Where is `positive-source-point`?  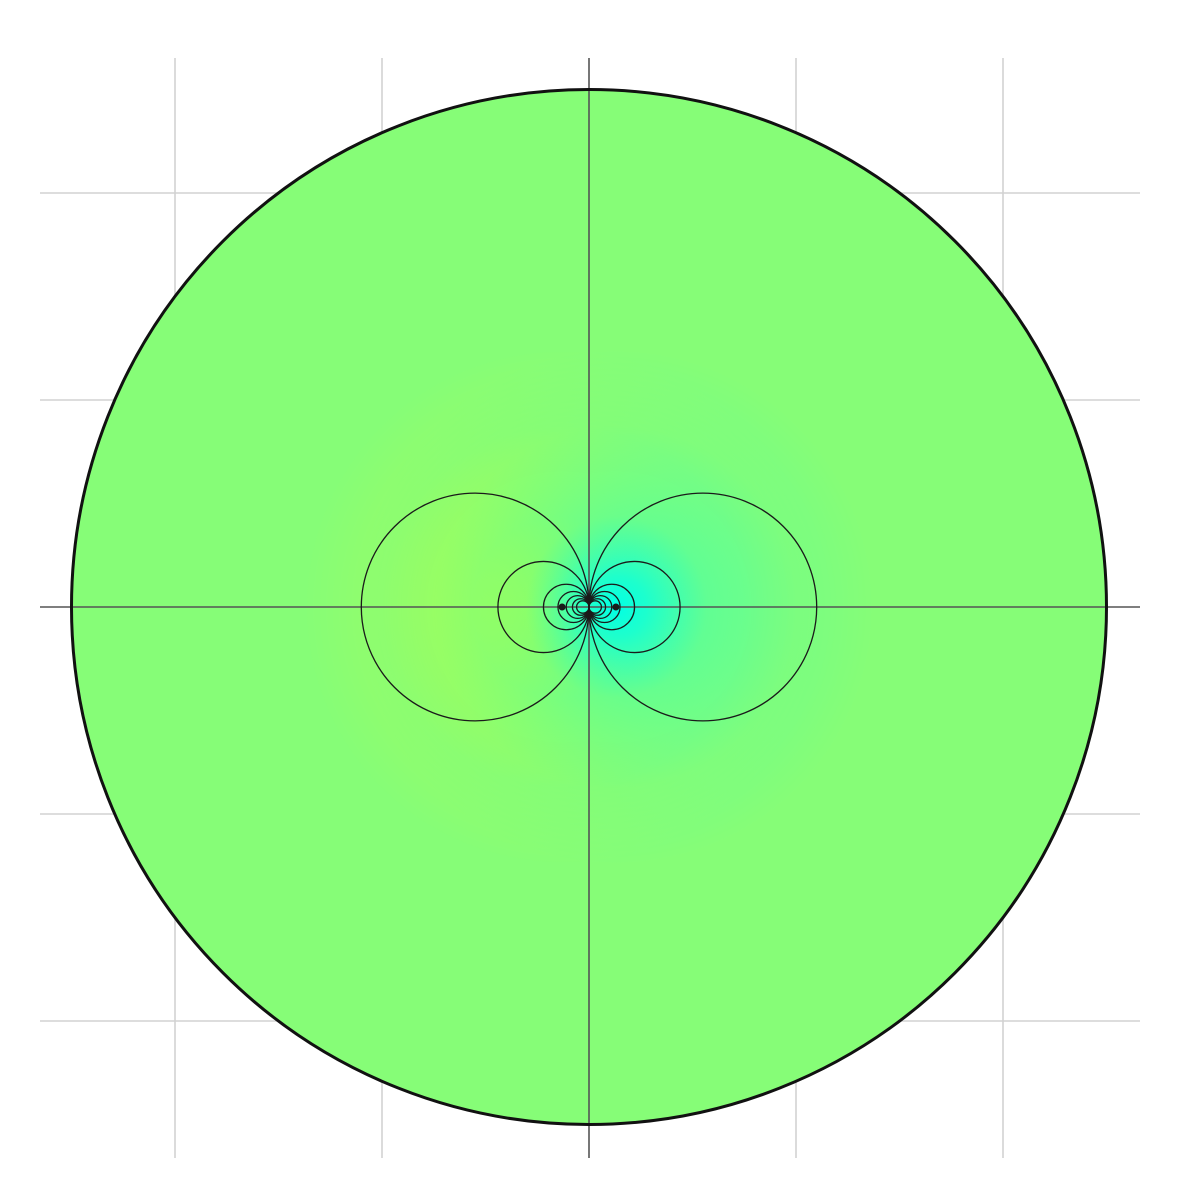 positive-source-point is located at coordinates (562, 607).